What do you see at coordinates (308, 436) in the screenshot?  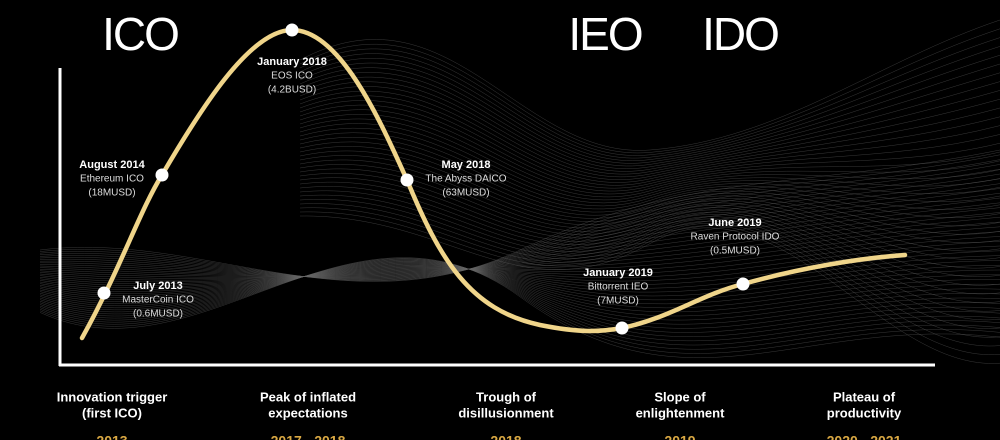 I see `phase-year: 2017 - 2018` at bounding box center [308, 436].